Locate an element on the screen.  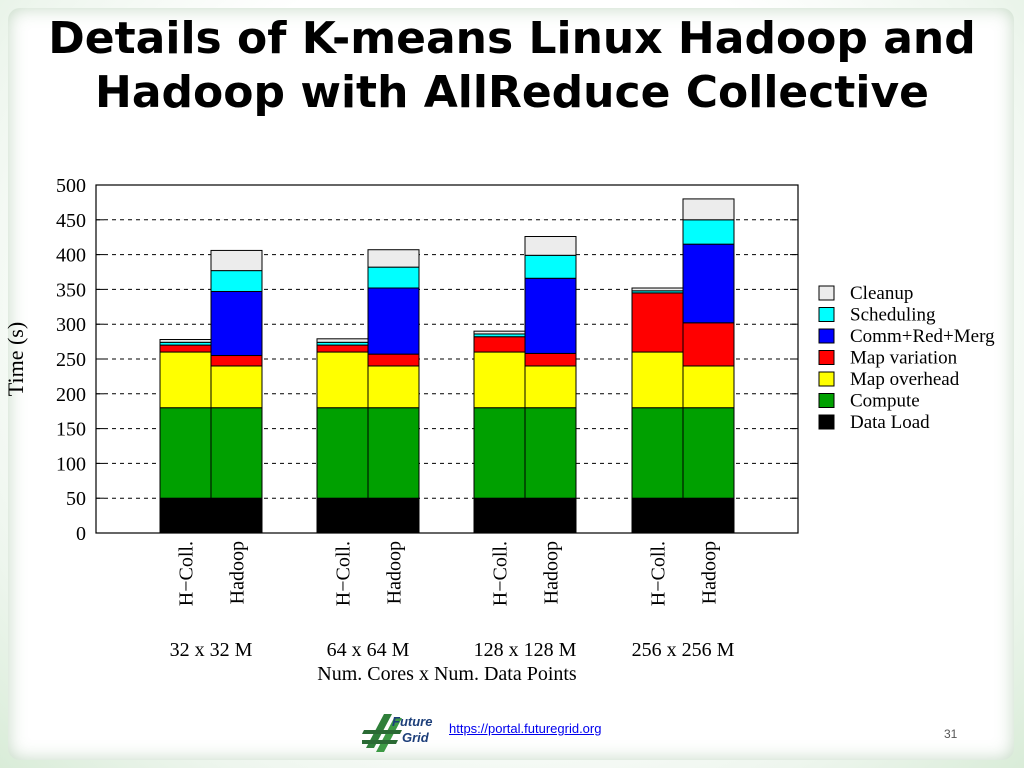
legend-label: Map overhead is located at coordinates (905, 379).